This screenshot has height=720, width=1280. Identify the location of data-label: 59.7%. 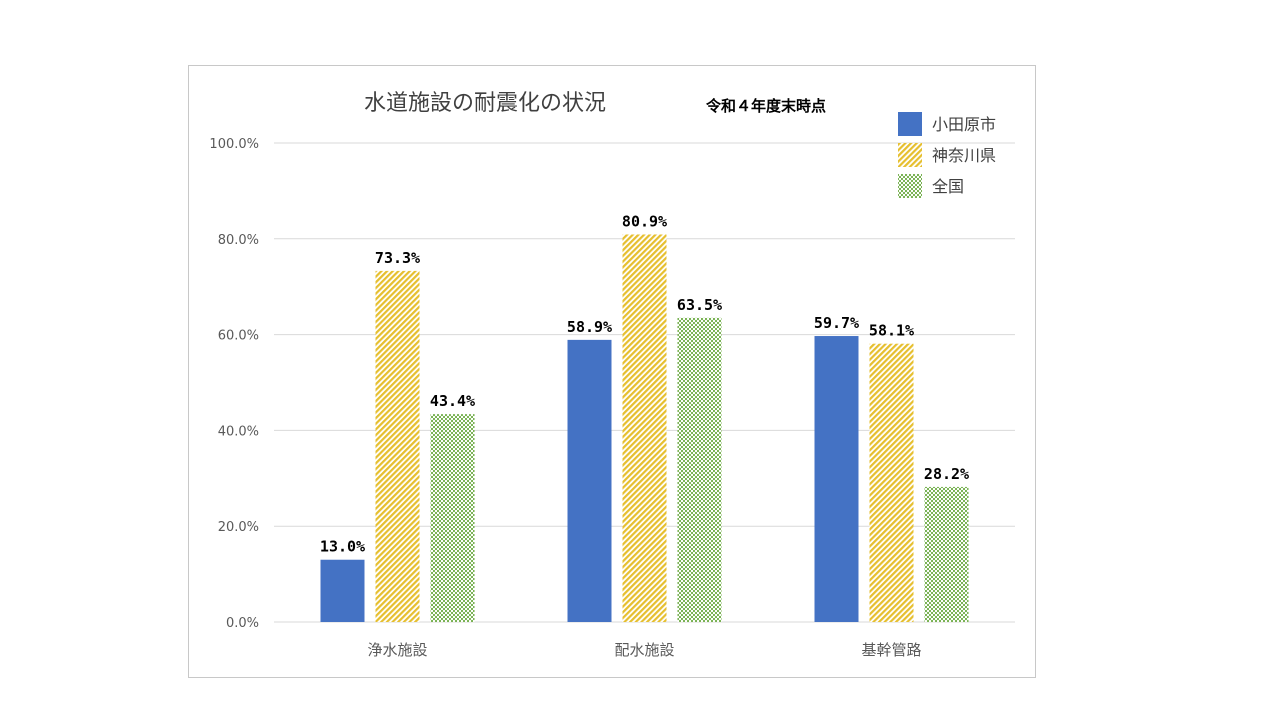
(836, 323).